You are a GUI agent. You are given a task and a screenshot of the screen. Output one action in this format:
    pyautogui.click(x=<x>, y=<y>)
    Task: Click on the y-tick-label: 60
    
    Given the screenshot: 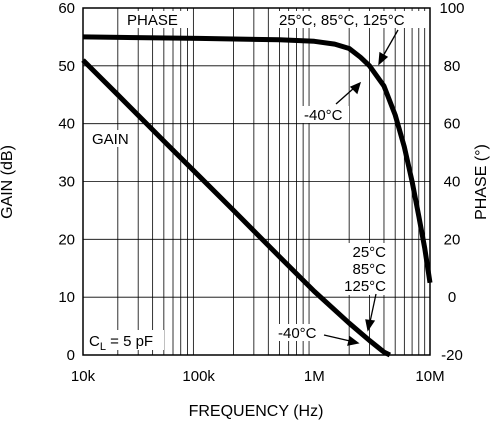 What is the action you would take?
    pyautogui.click(x=66, y=8)
    